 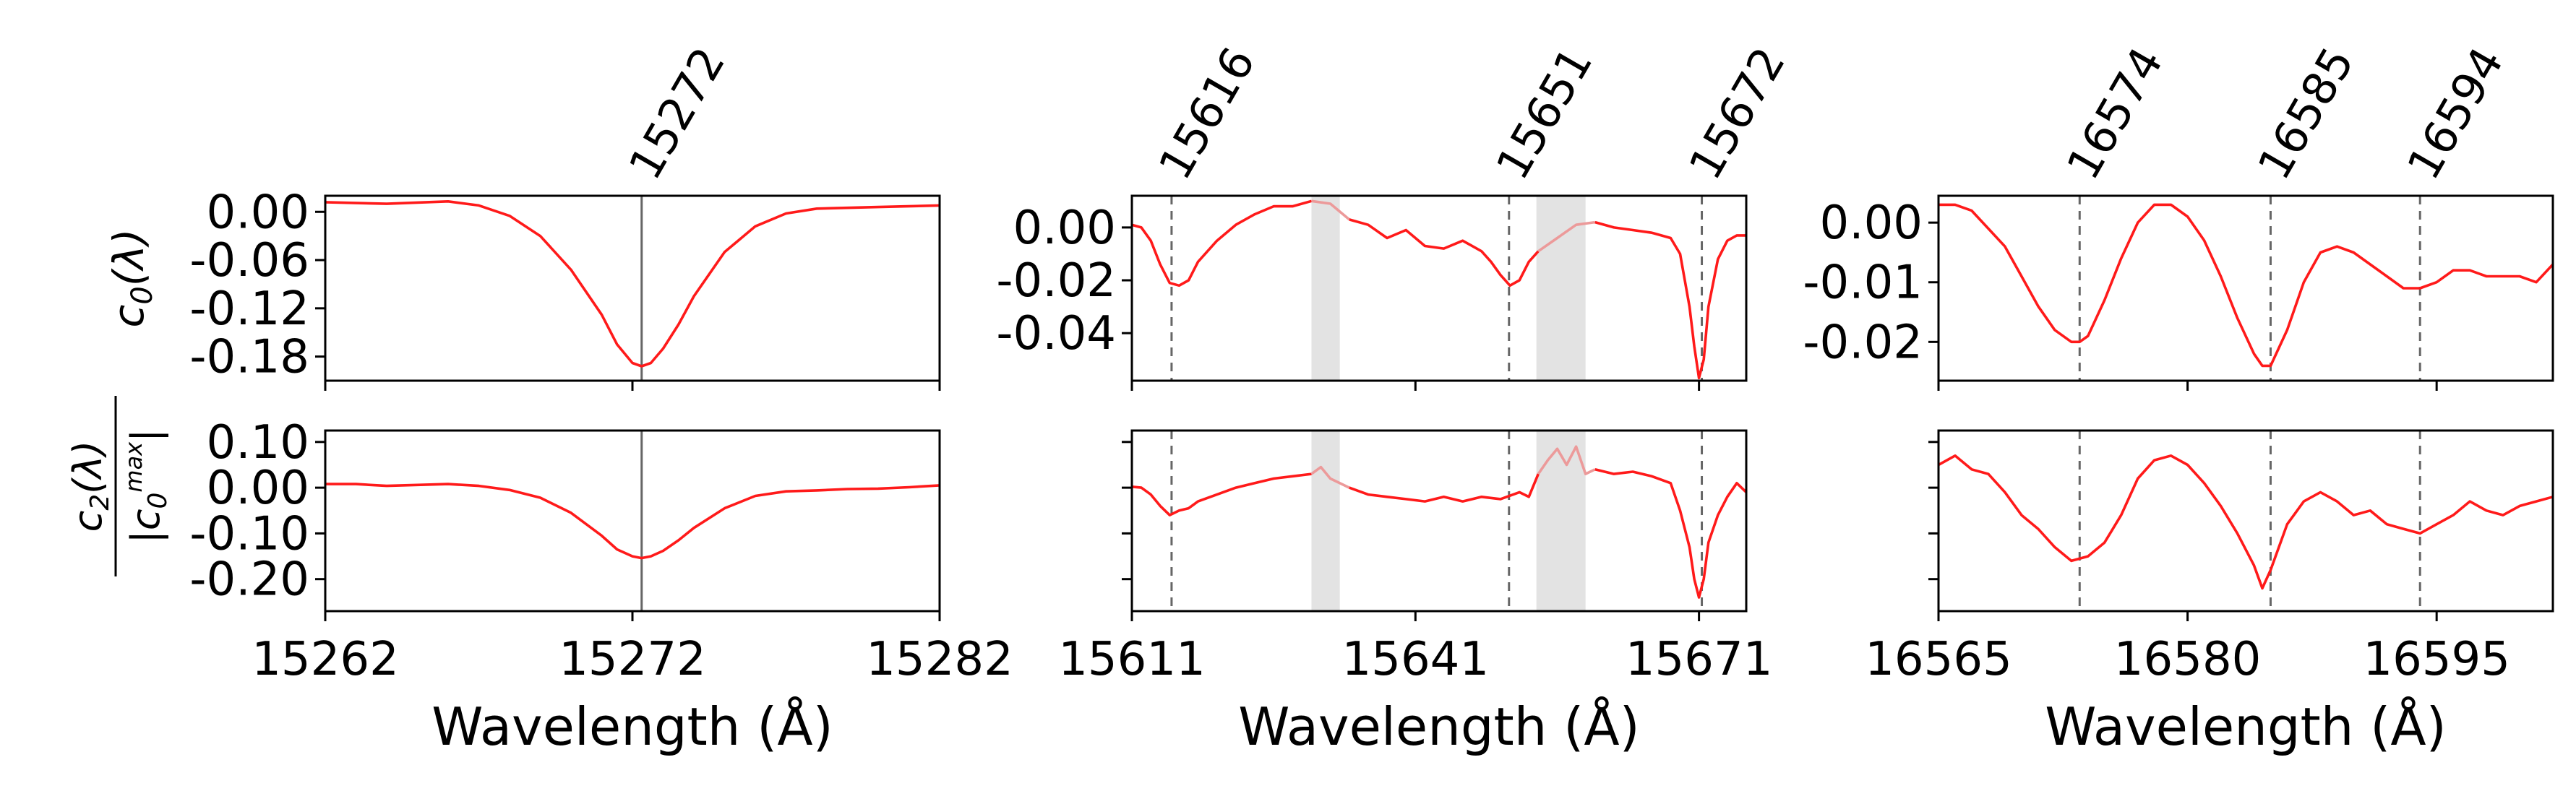 I want to click on line-label: 15272, so click(x=677, y=113).